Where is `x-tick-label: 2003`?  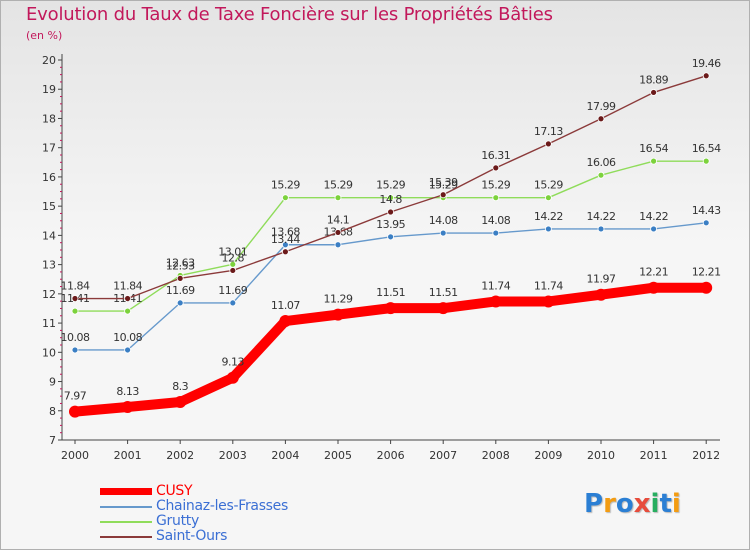
x-tick-label: 2003 is located at coordinates (233, 455).